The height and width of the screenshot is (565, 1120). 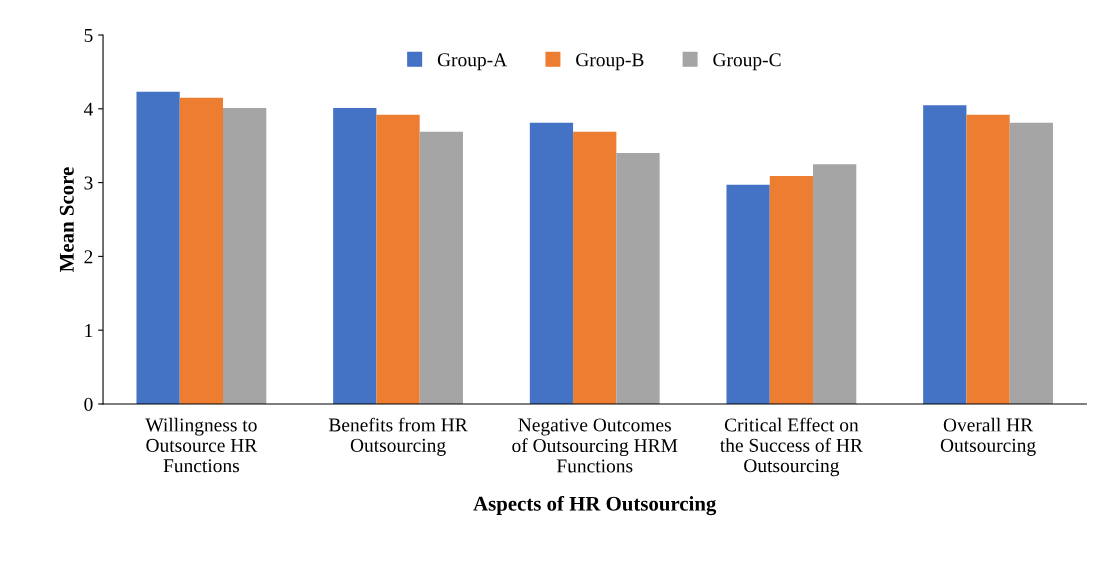 I want to click on x-axis-title: Aspects of HR Outsourcing, so click(x=595, y=505).